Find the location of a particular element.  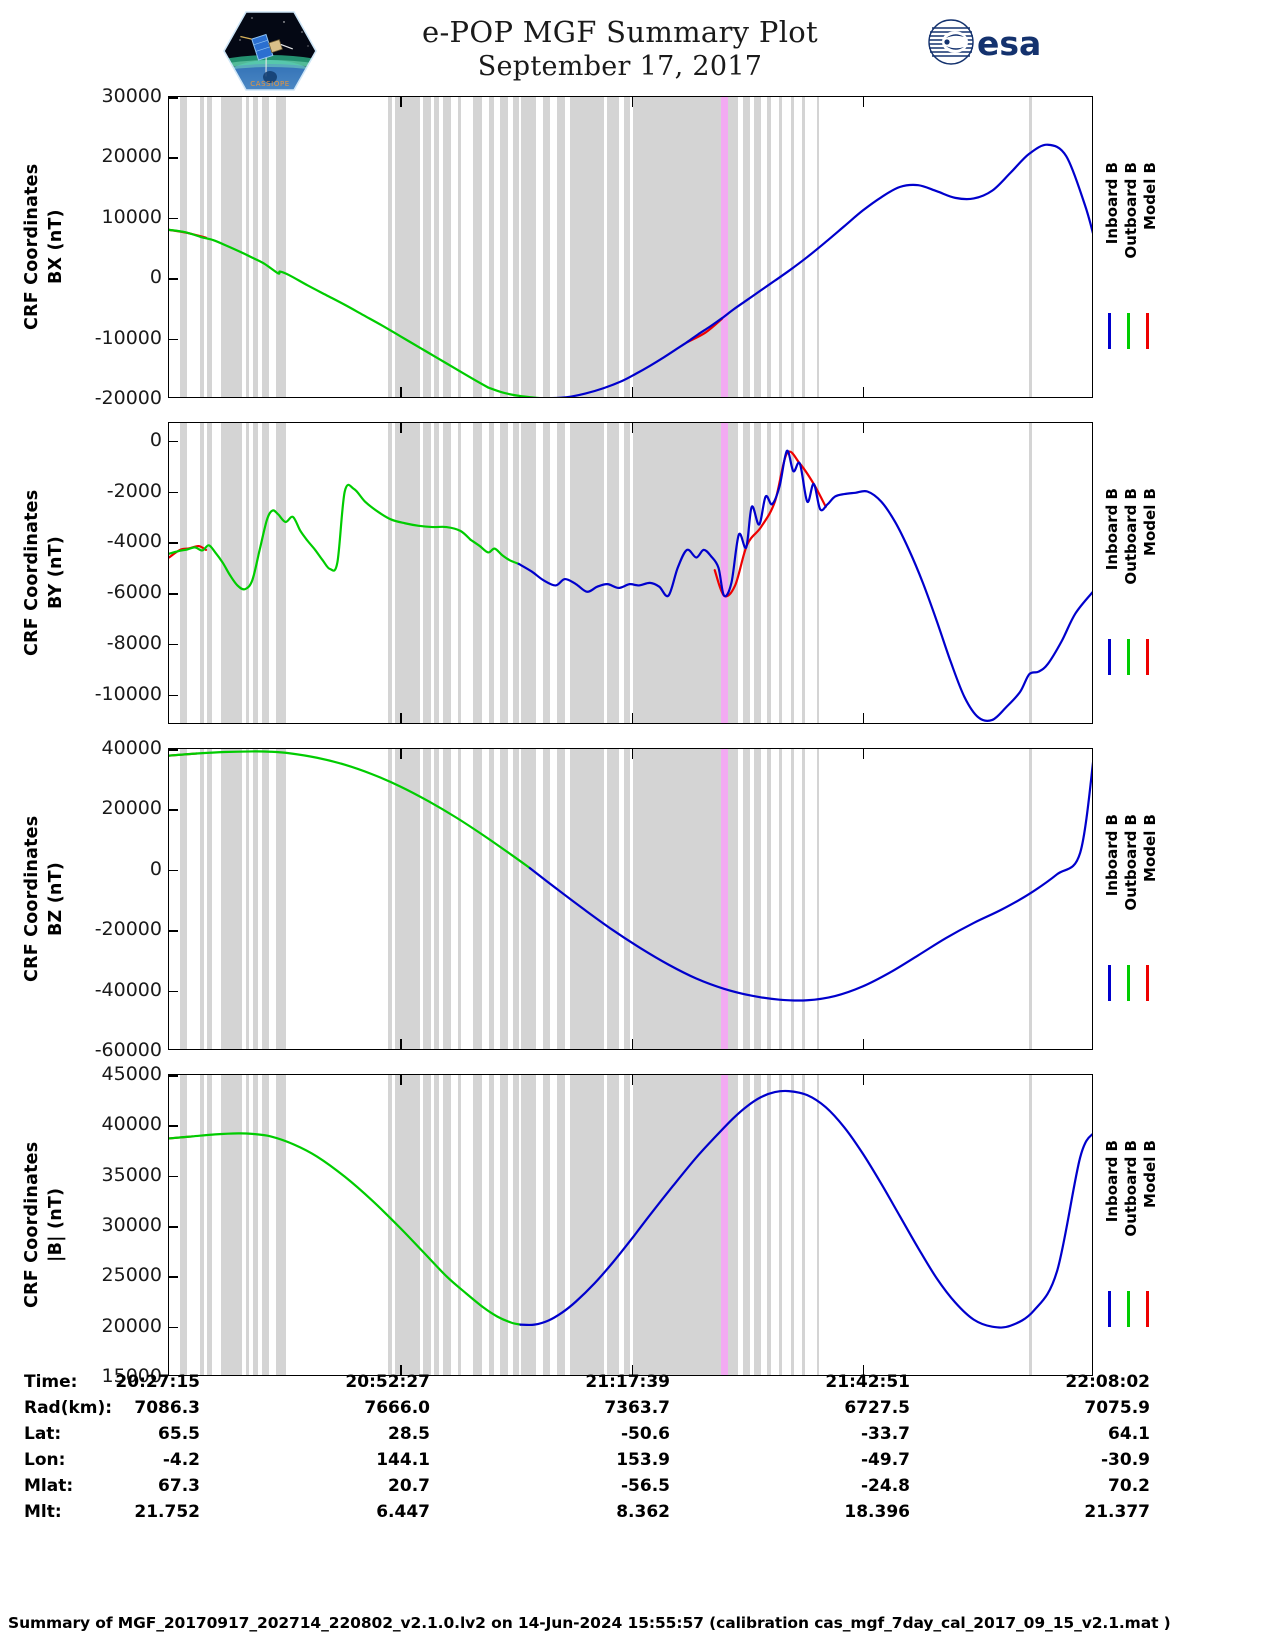

table-cell: -24.8 is located at coordinates (885, 1486).